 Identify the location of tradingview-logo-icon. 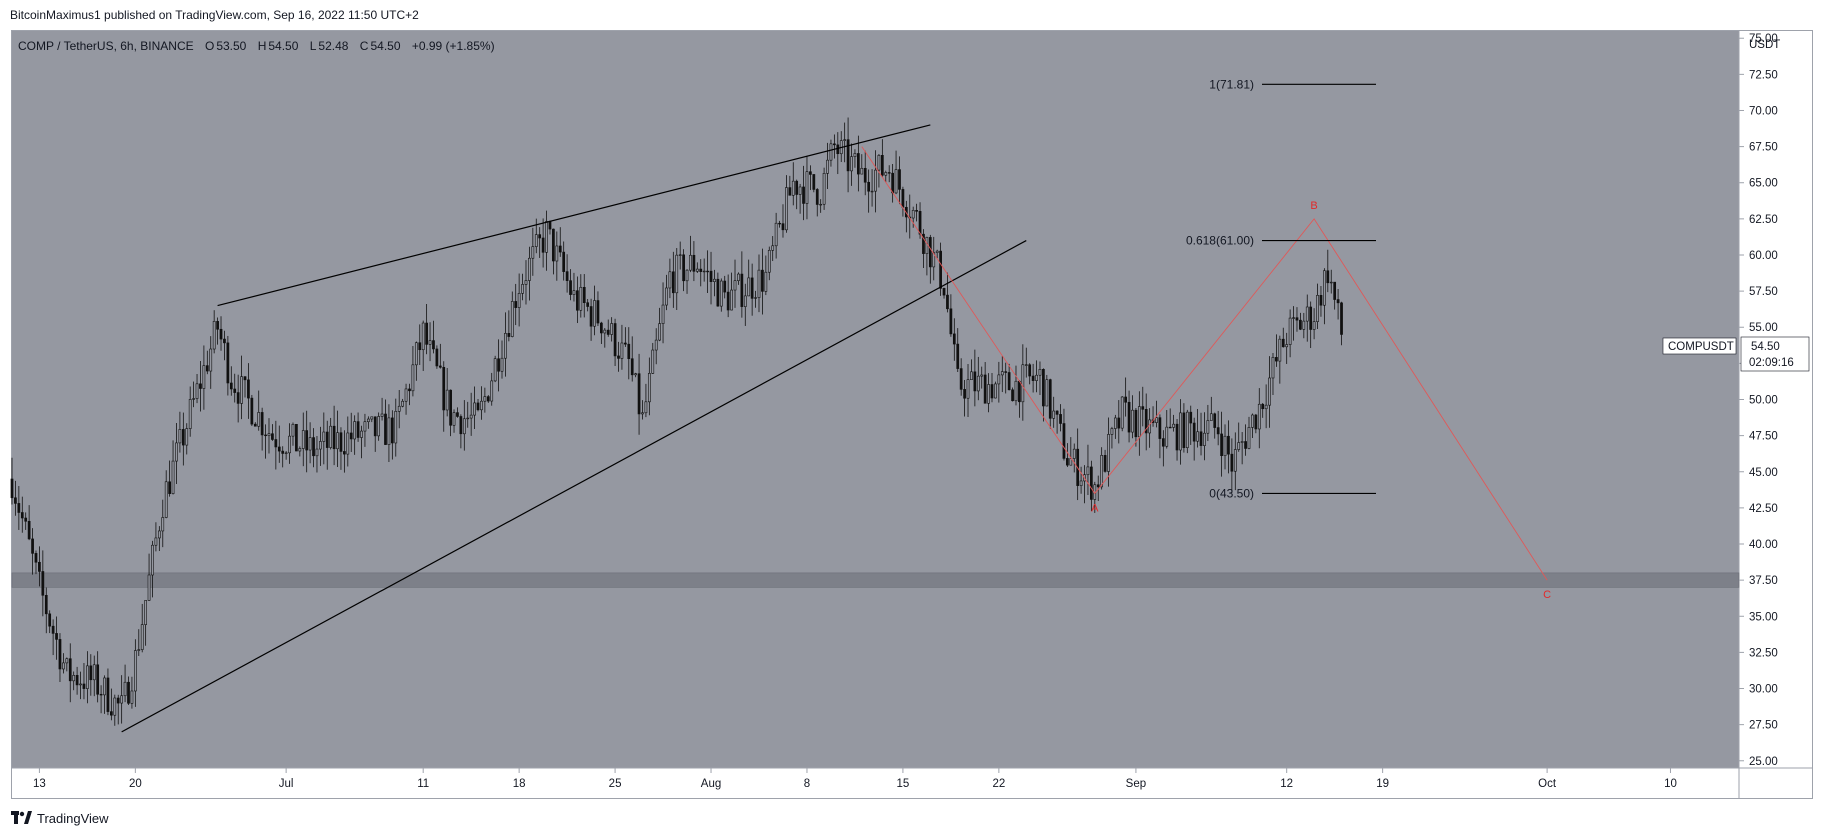
(22, 818).